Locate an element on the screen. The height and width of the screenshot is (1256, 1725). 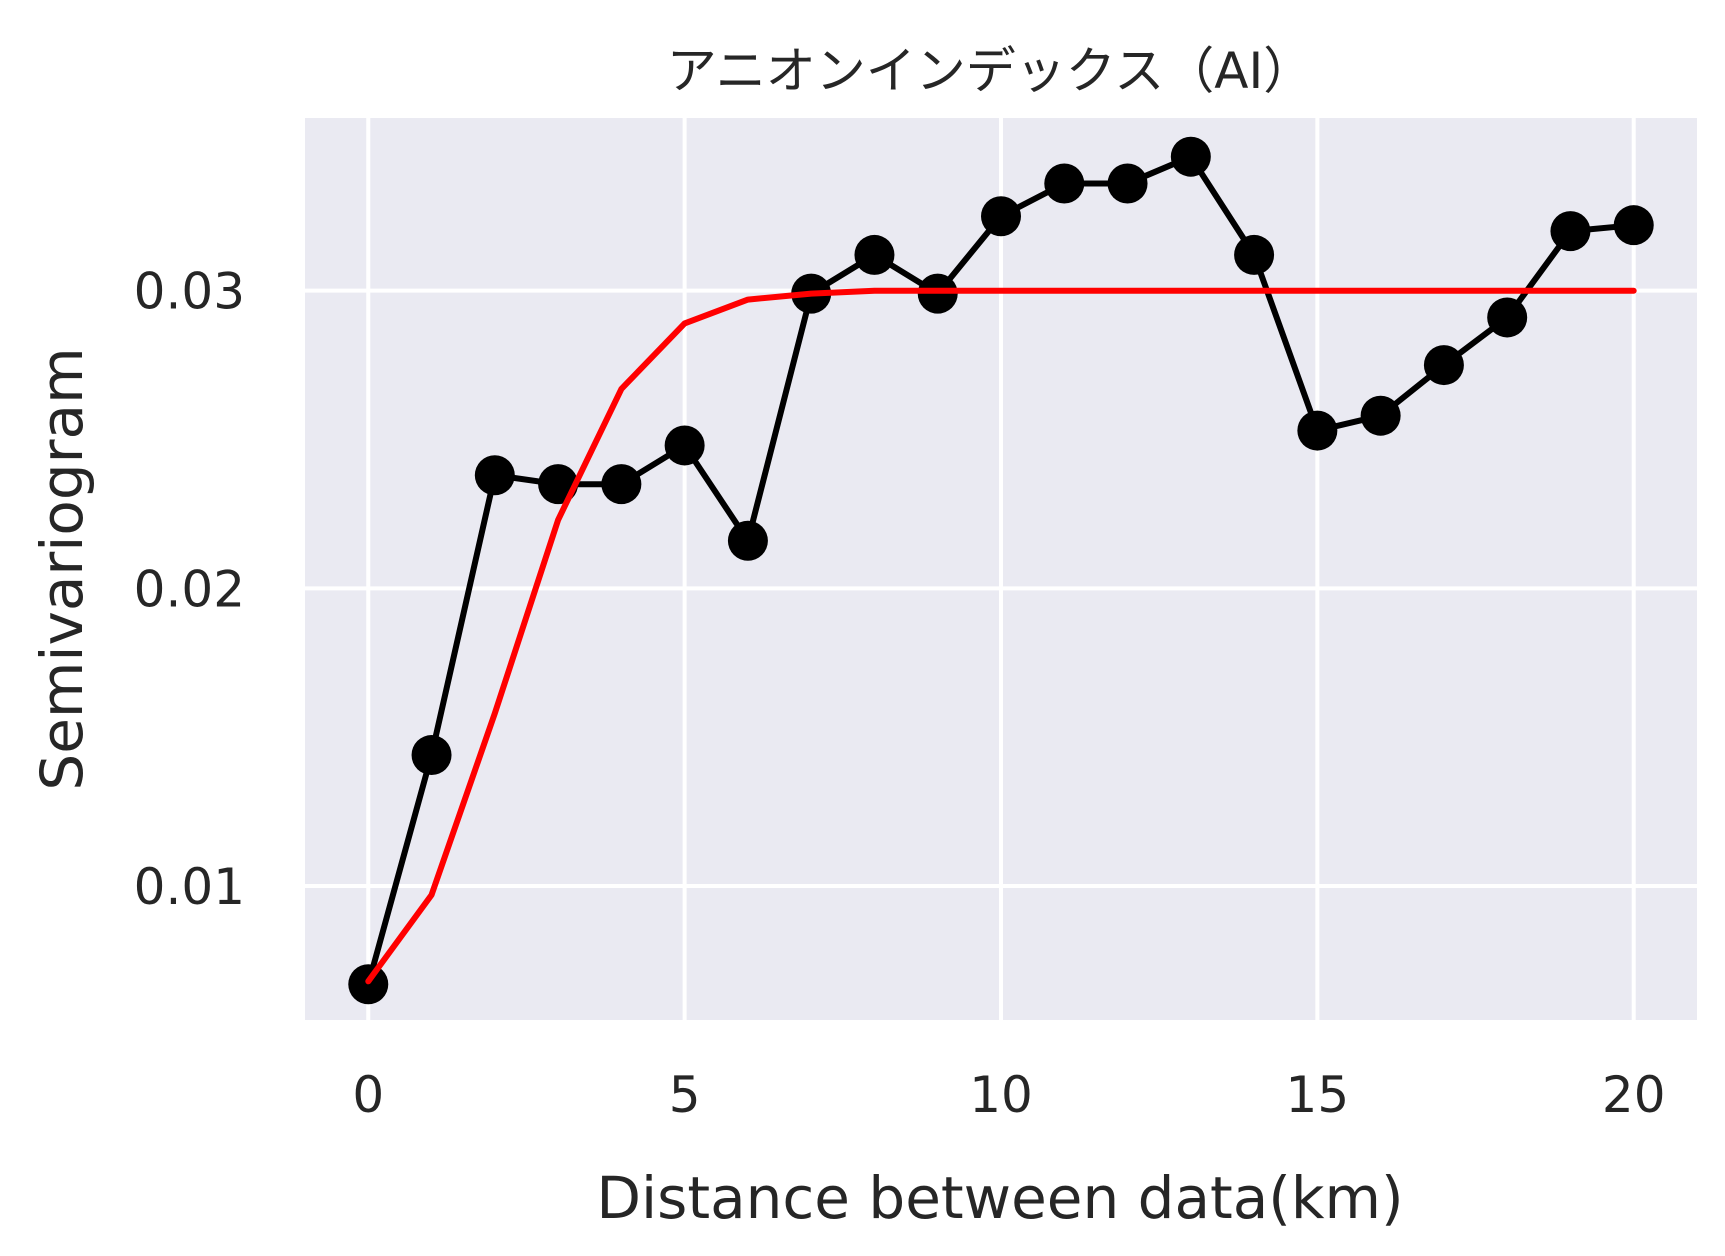
chart-title: アニオンインデックス（AI） is located at coordinates (990, 71).